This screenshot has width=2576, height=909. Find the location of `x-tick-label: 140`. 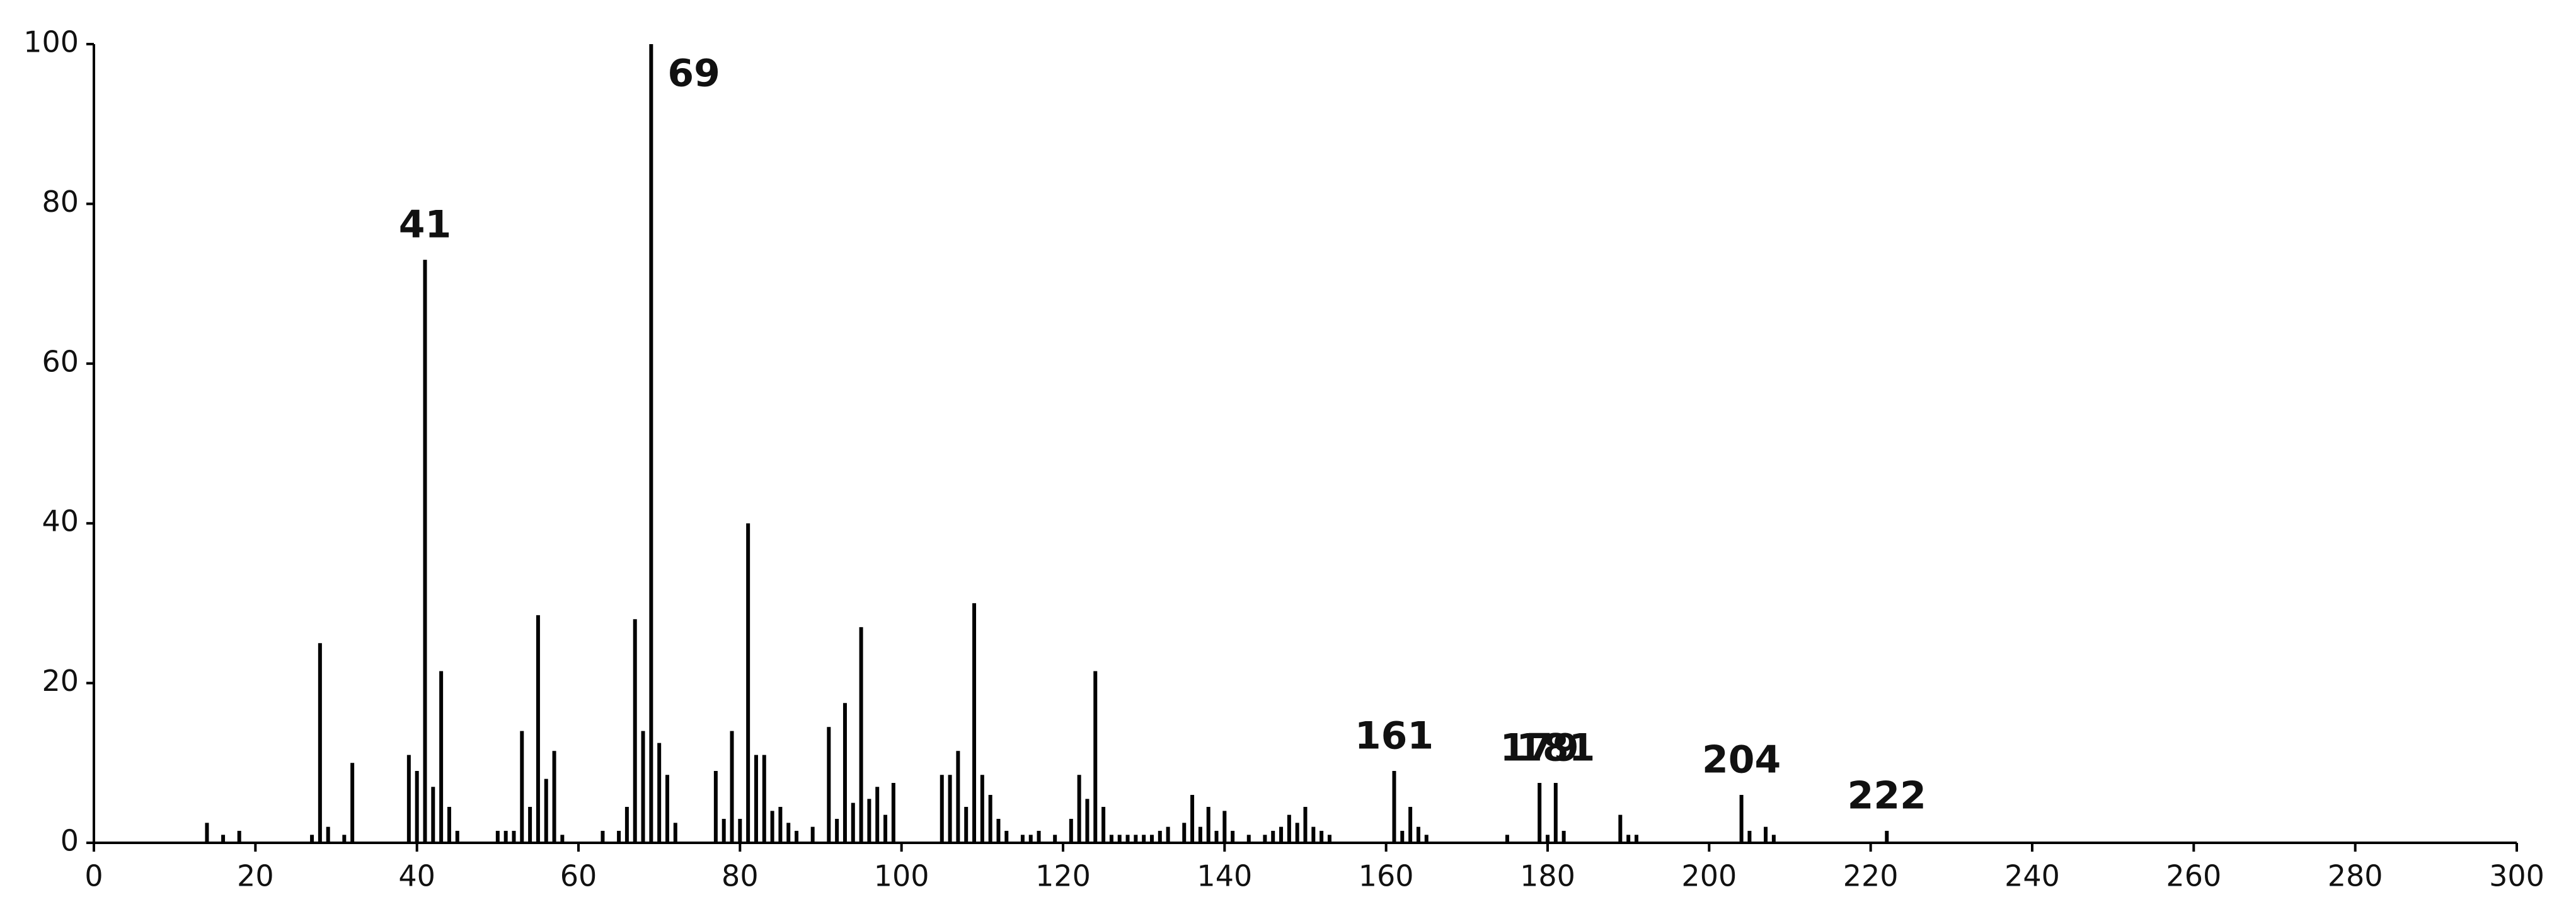

x-tick-label: 140 is located at coordinates (1224, 876).